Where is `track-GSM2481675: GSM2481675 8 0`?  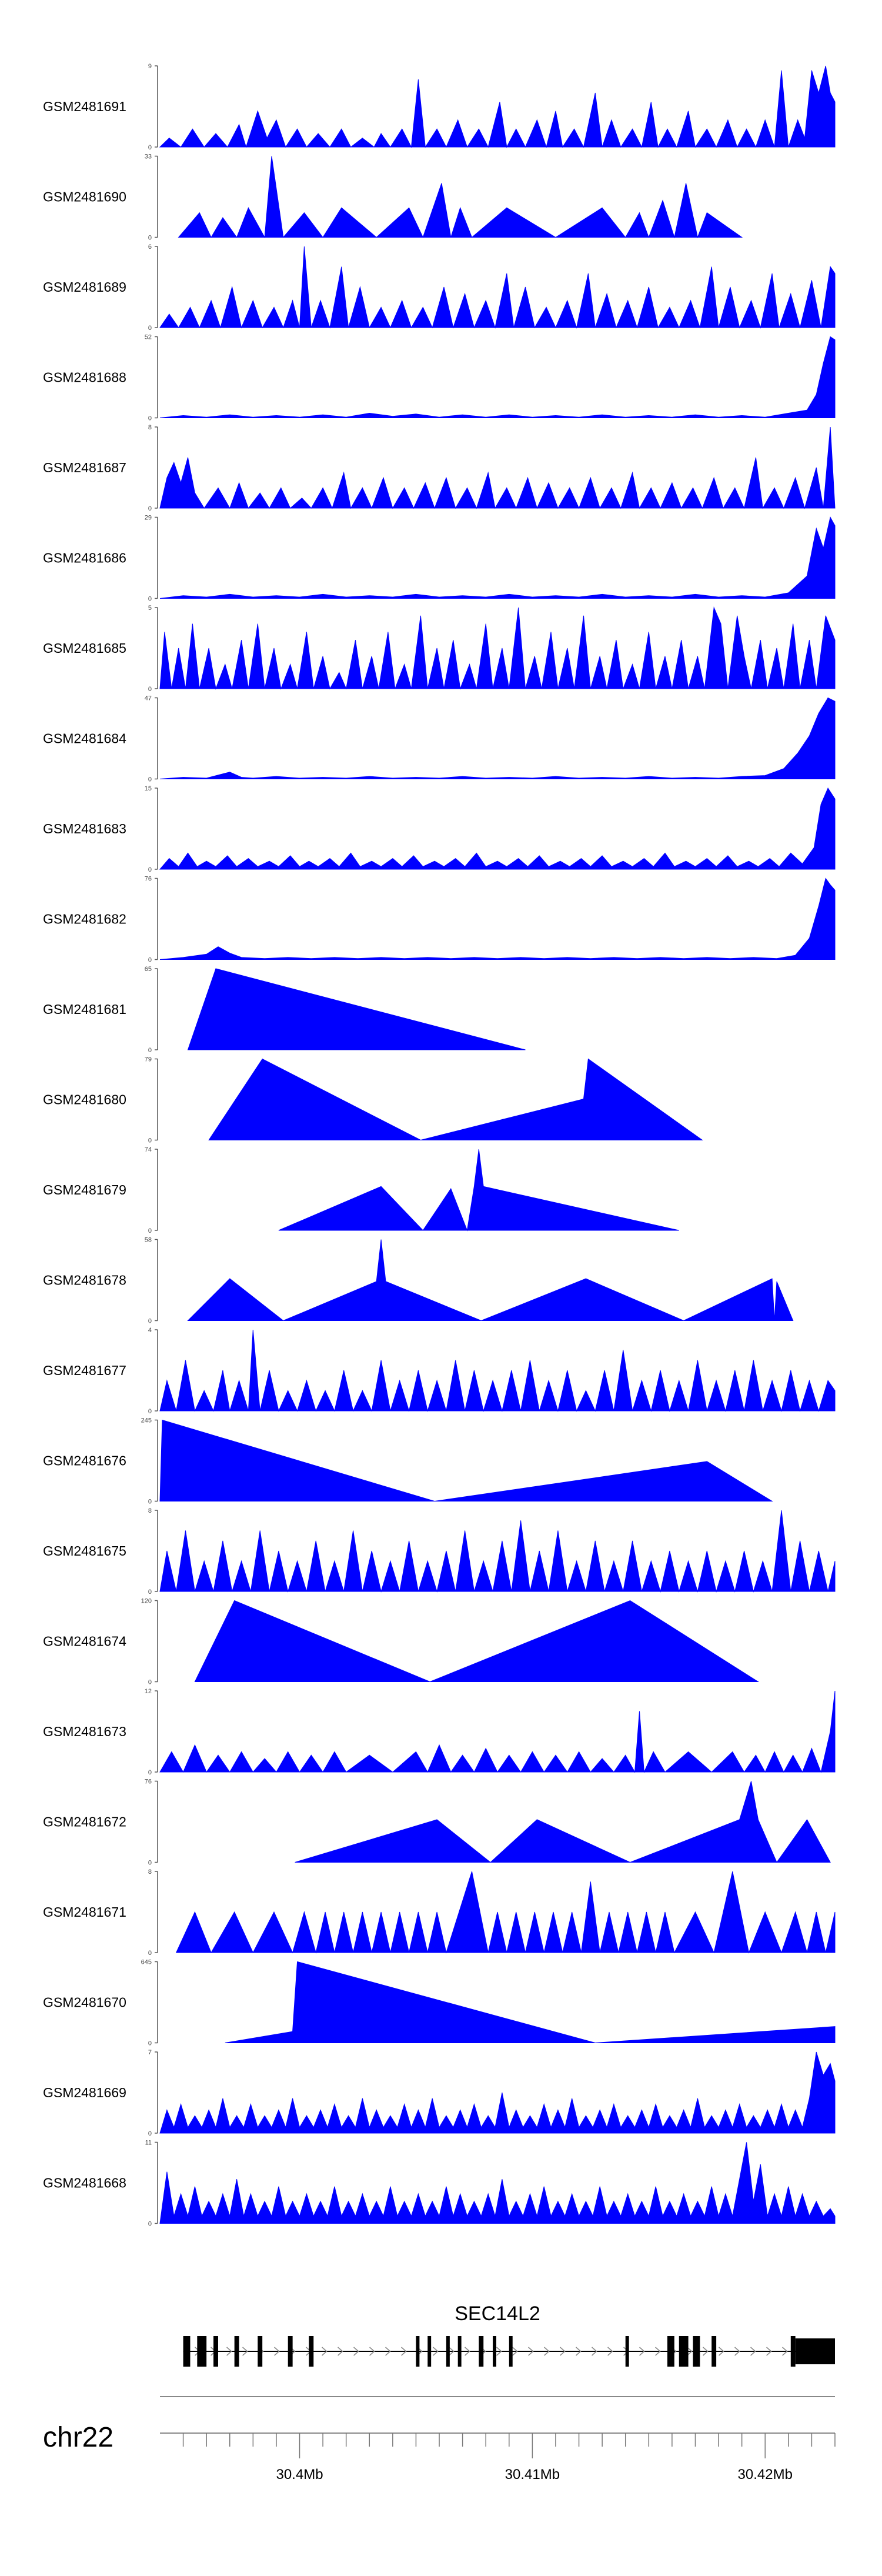
track-GSM2481675: GSM2481675 8 0 is located at coordinates (439, 1551).